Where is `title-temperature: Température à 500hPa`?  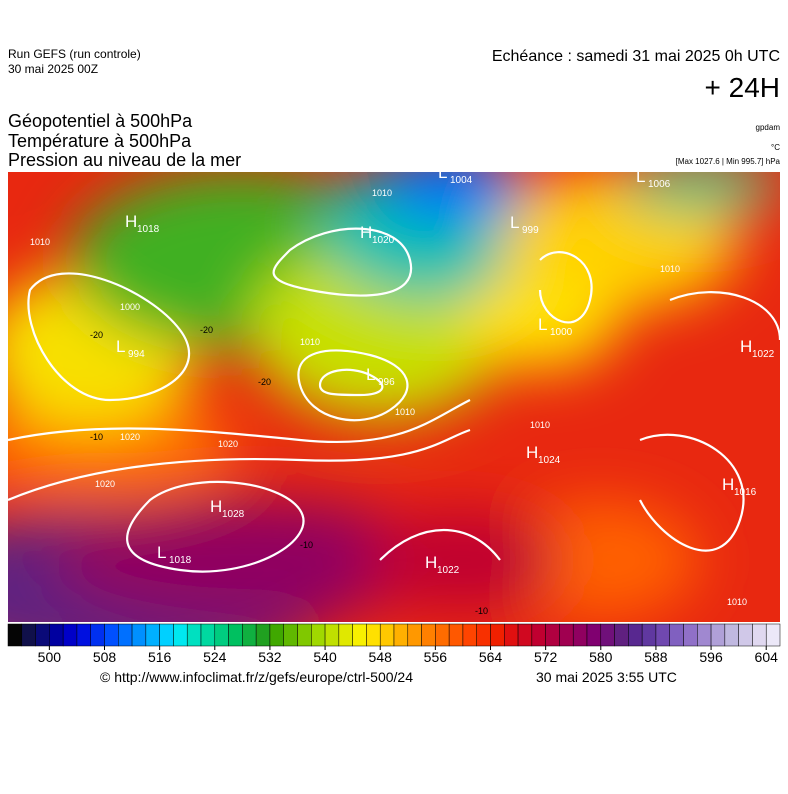 title-temperature: Température à 500hPa is located at coordinates (100, 141).